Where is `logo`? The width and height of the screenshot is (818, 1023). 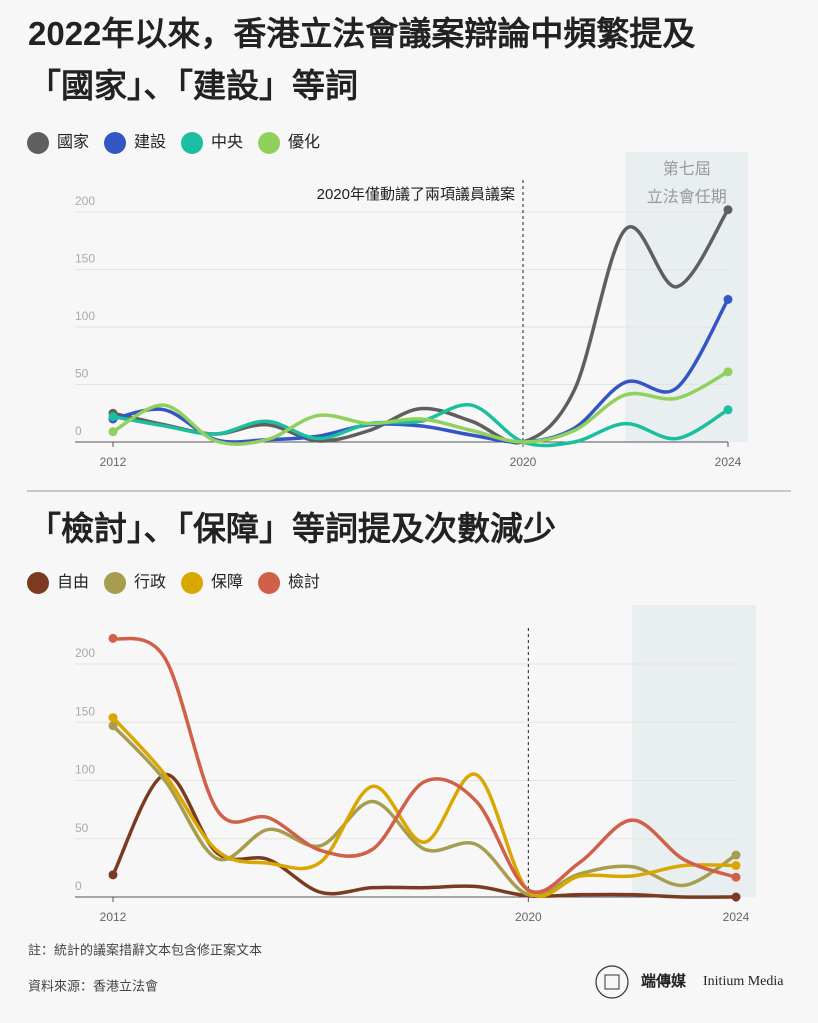 logo is located at coordinates (612, 982).